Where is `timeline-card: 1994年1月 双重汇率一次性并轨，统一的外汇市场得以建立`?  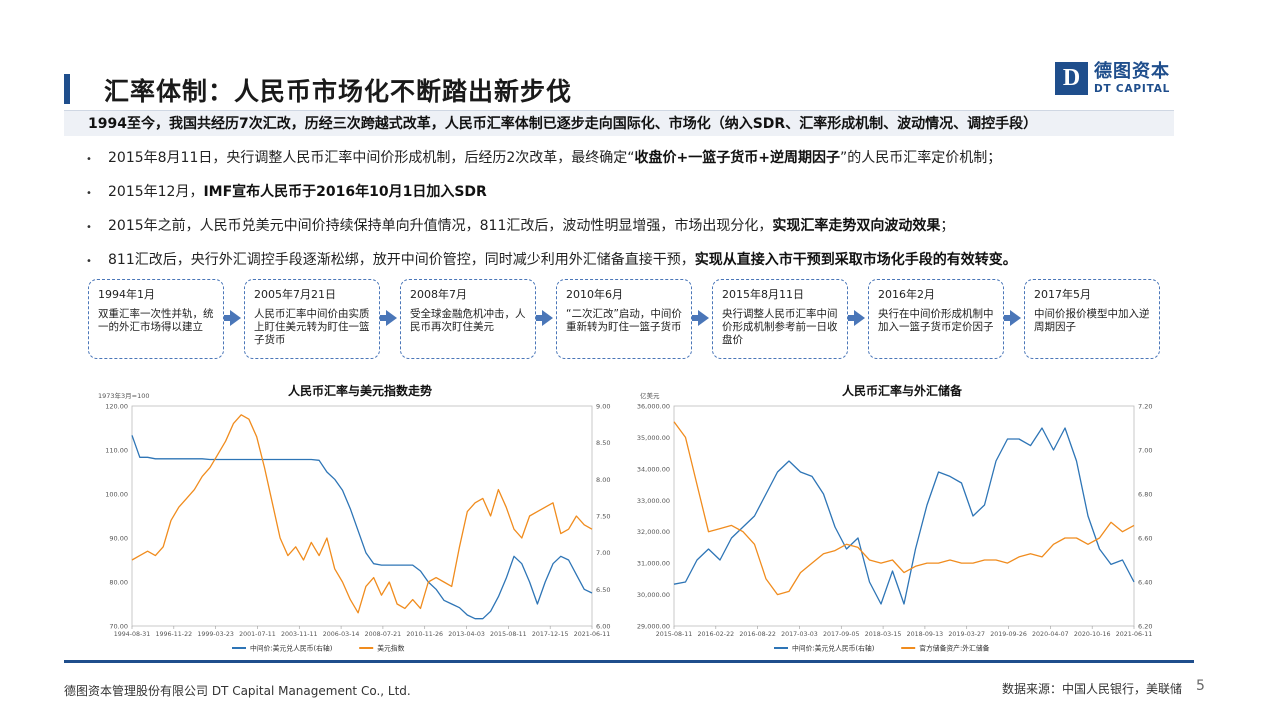 timeline-card: 1994年1月 双重汇率一次性并轨，统一的外汇市场得以建立 is located at coordinates (156, 319).